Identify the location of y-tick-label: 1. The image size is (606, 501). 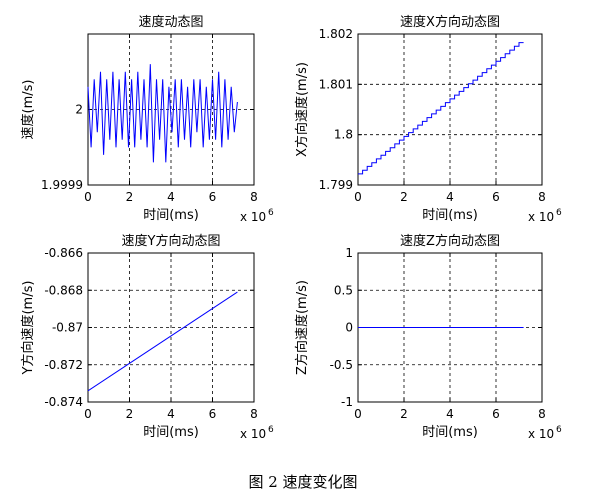
(349, 253).